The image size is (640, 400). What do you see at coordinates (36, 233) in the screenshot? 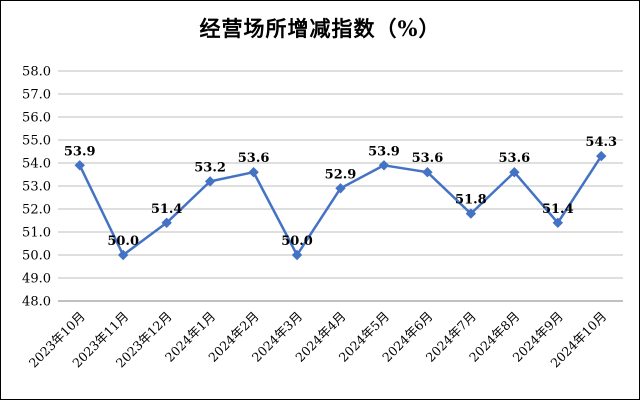
I see `y-tick-label: 51.0` at bounding box center [36, 233].